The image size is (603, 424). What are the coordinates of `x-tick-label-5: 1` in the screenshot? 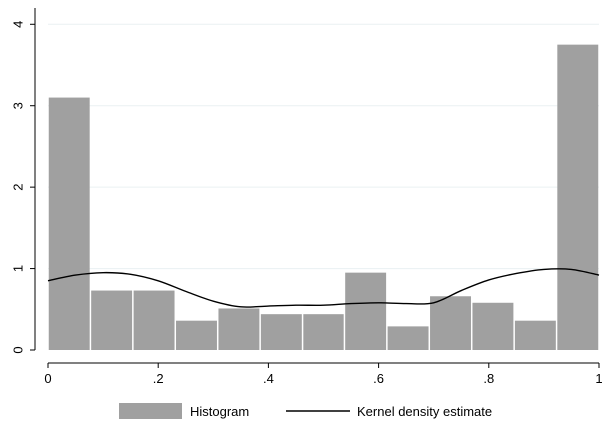 It's located at (598, 378).